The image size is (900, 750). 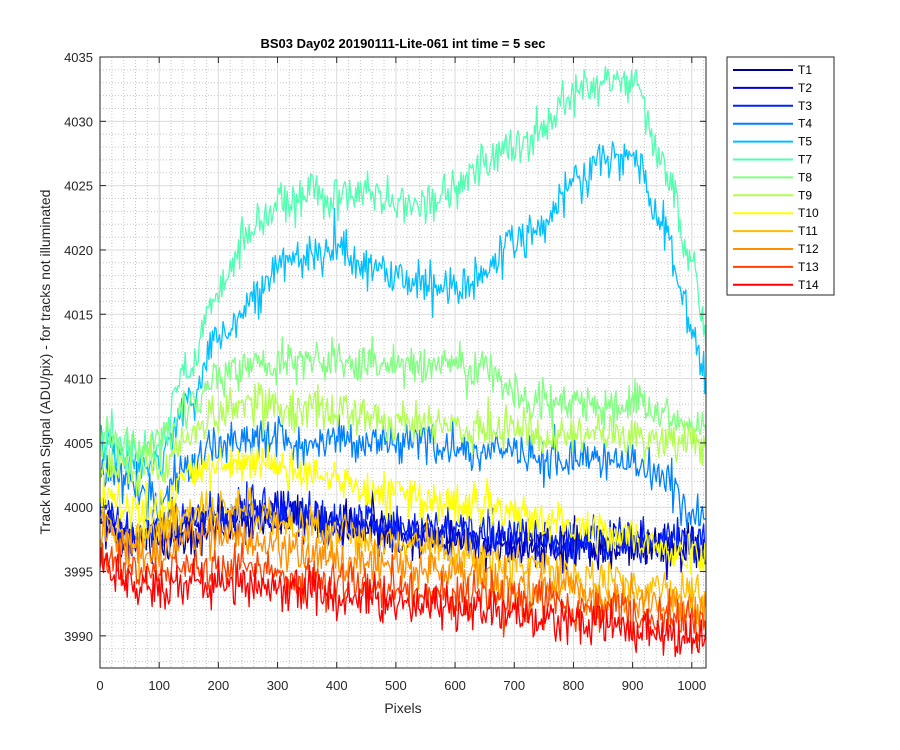 What do you see at coordinates (808, 231) in the screenshot?
I see `legend-label-t11: T11` at bounding box center [808, 231].